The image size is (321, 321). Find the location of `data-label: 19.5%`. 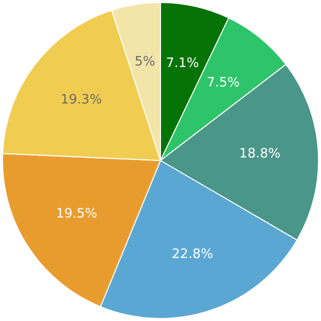

data-label: 19.5% is located at coordinates (77, 214).